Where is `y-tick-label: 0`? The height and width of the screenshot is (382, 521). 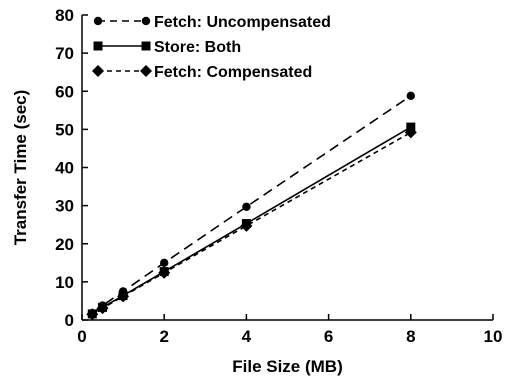 y-tick-label: 0 is located at coordinates (69, 320).